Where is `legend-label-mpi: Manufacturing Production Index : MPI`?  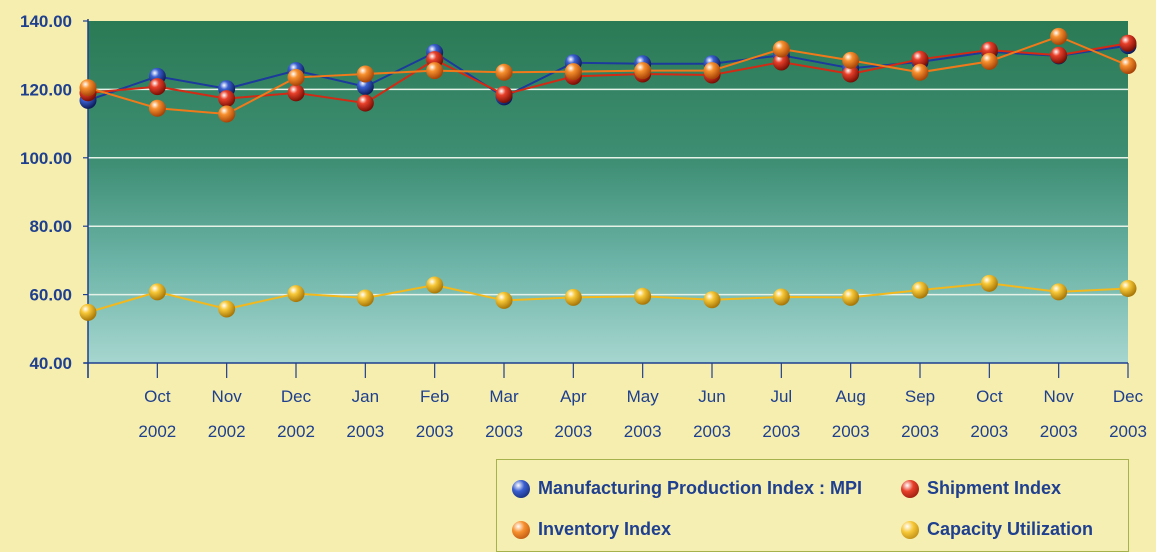 legend-label-mpi: Manufacturing Production Index : MPI is located at coordinates (700, 488).